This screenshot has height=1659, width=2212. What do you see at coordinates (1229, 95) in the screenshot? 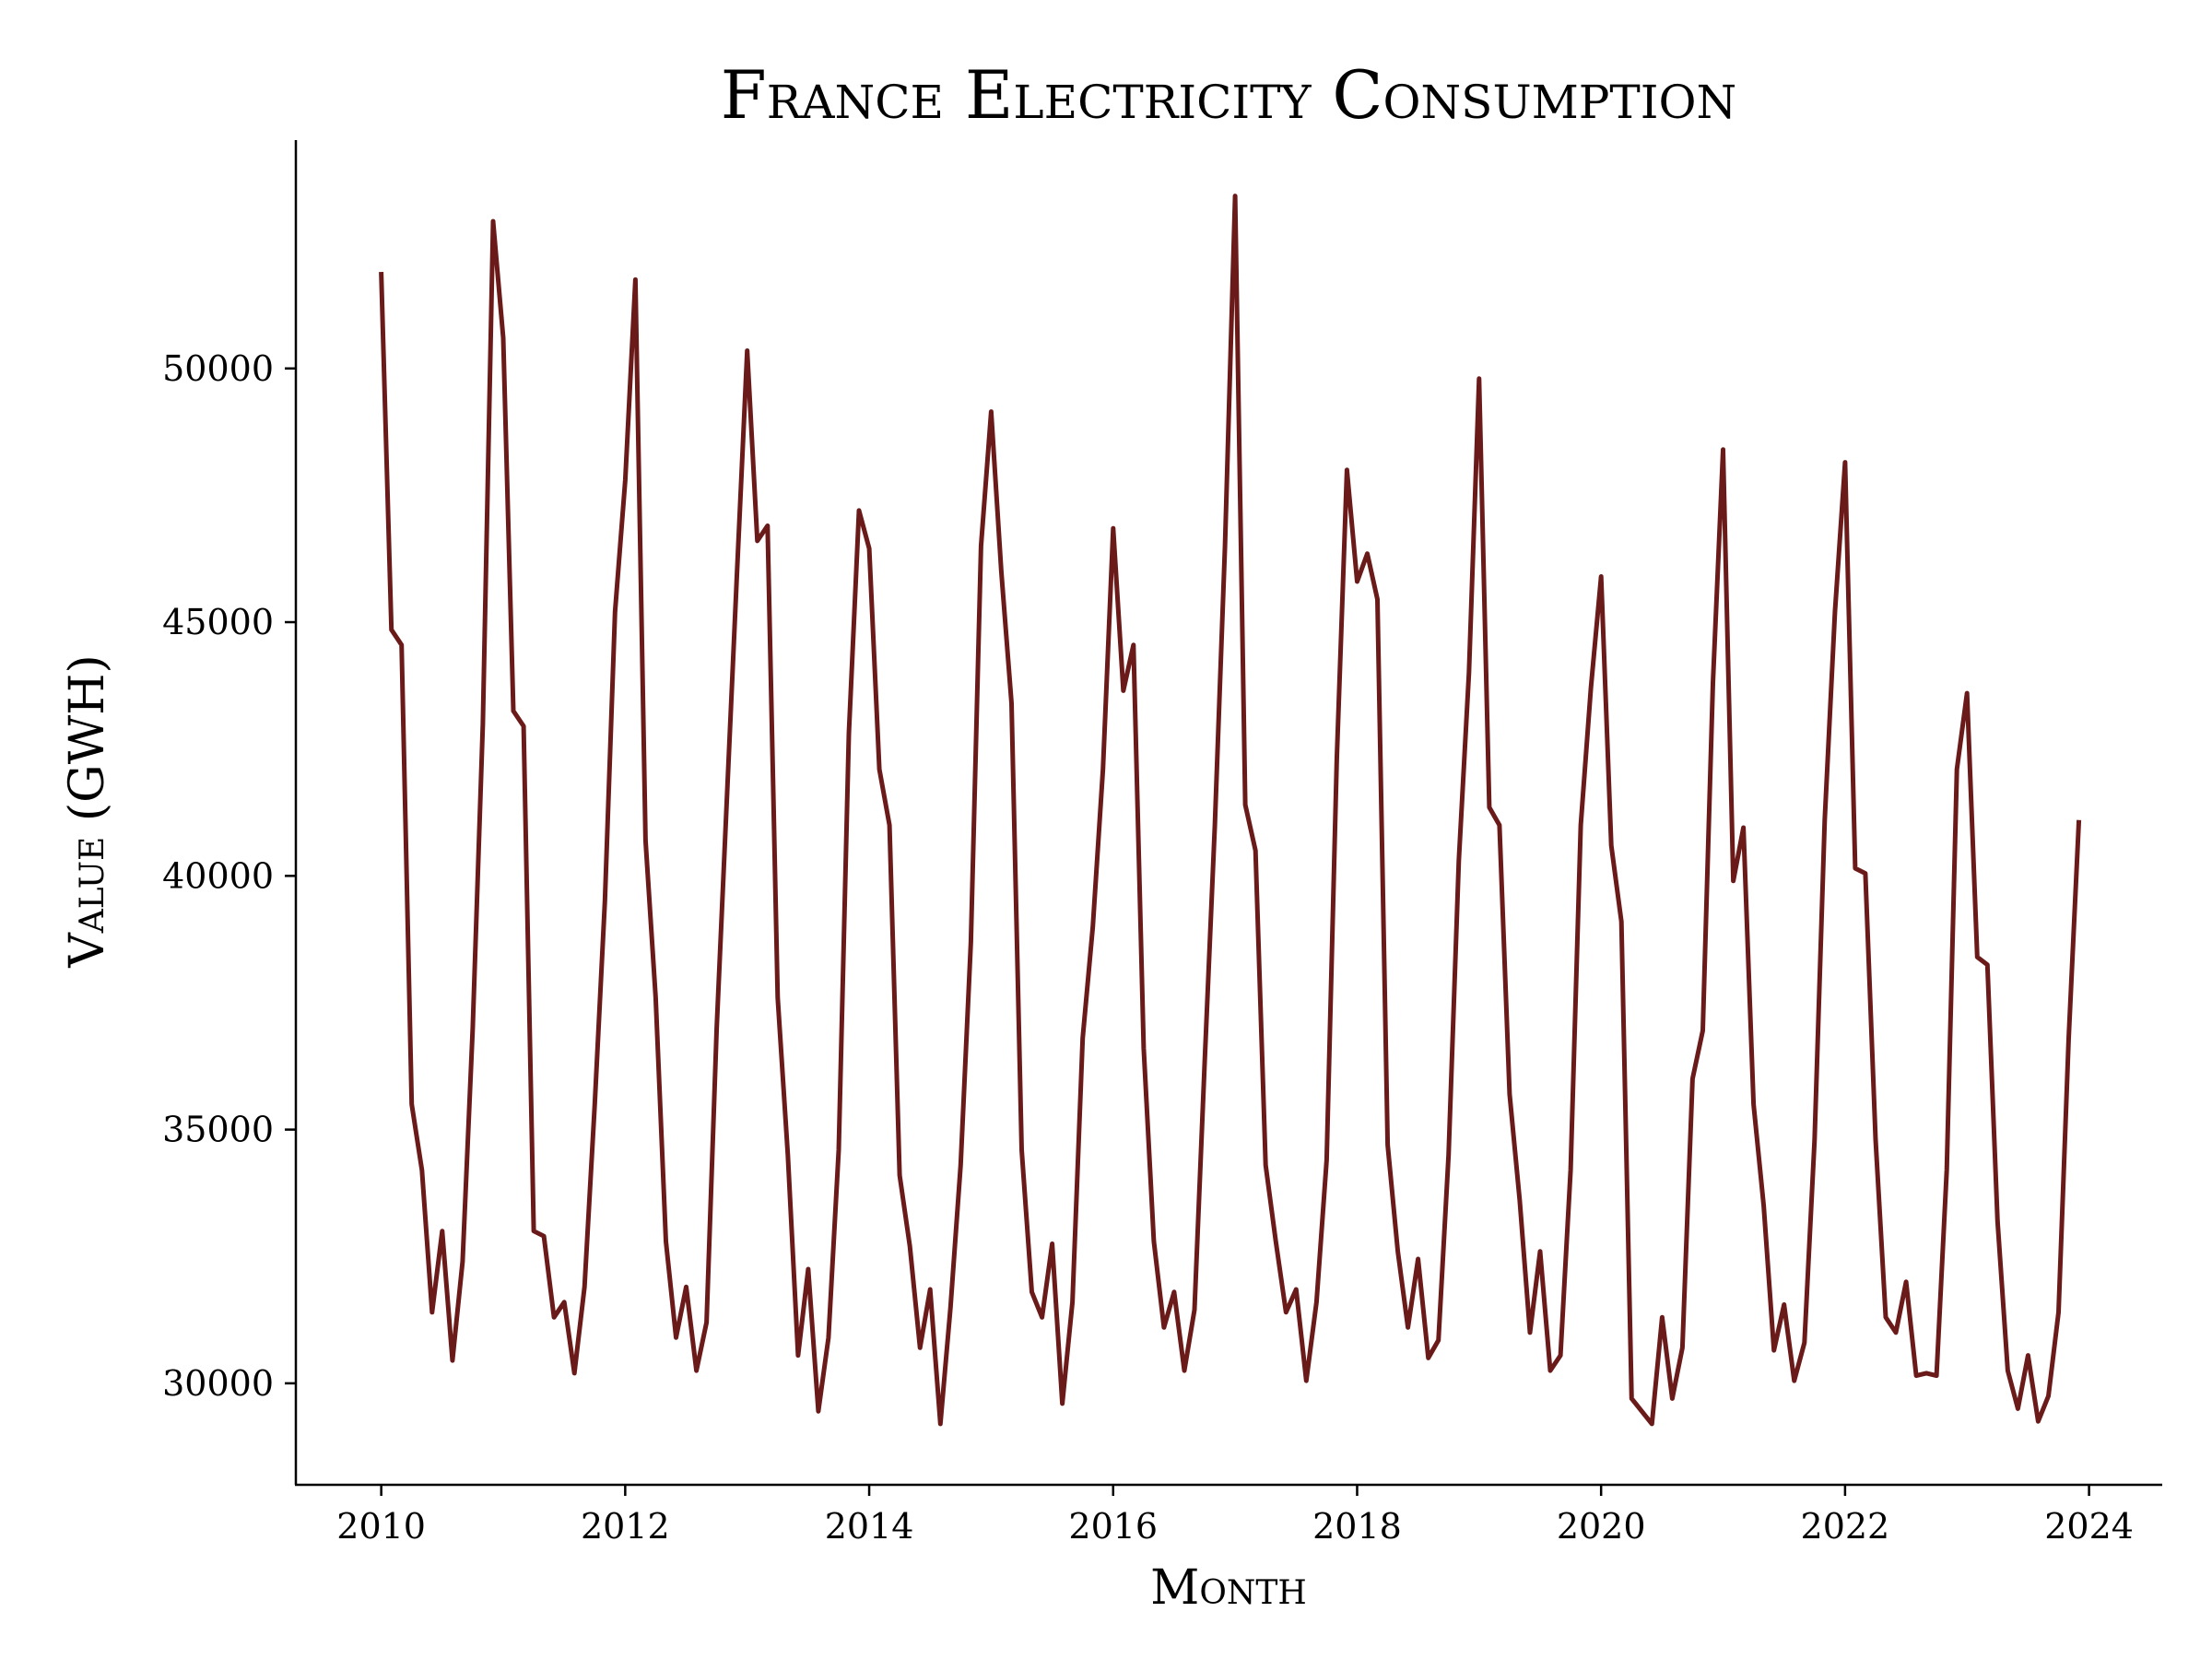
I see `chart-title: France Electricity Consumption` at bounding box center [1229, 95].